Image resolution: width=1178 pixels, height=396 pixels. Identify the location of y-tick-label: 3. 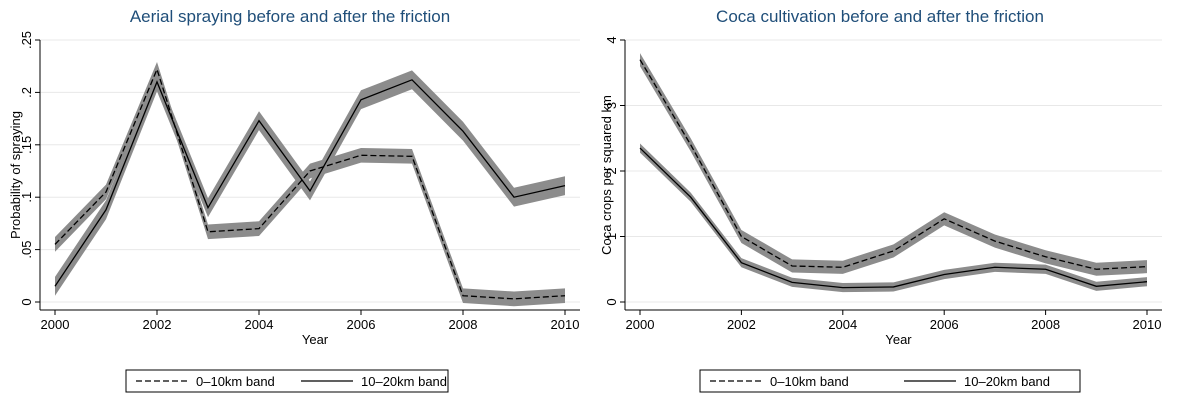
(611, 105).